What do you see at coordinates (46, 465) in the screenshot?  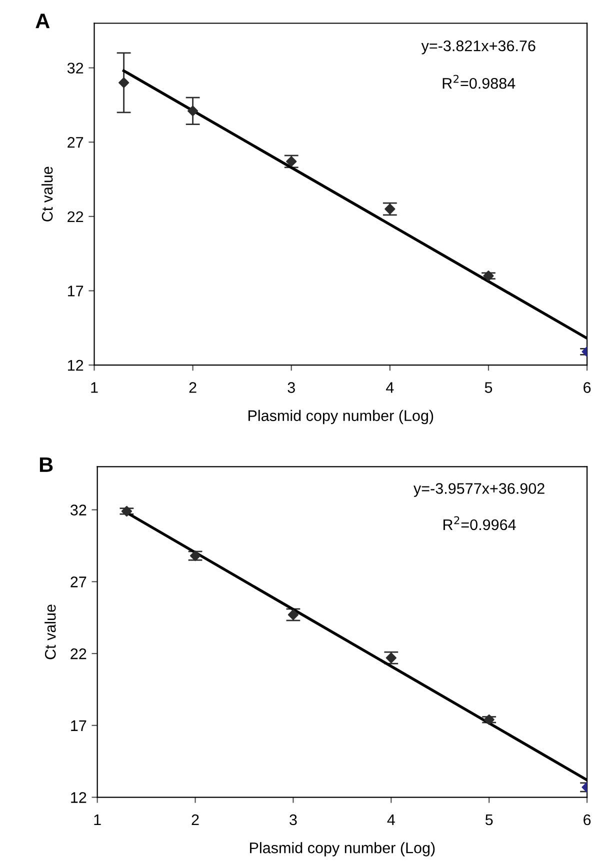 I see `chart-title: B` at bounding box center [46, 465].